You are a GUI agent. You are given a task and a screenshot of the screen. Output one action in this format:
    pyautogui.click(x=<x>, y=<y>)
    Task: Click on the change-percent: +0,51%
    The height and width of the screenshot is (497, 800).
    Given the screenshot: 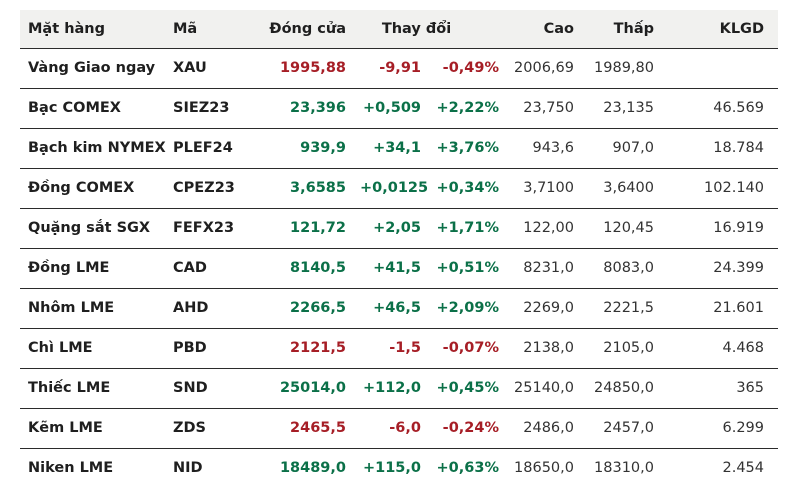 What is the action you would take?
    pyautogui.click(x=474, y=268)
    